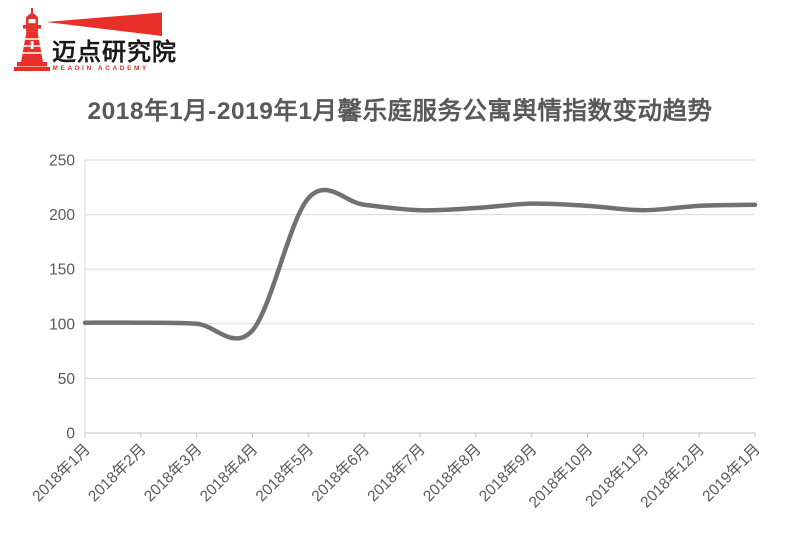 The image size is (800, 552). What do you see at coordinates (396, 472) in the screenshot?
I see `x-axis-label: 2018年7月` at bounding box center [396, 472].